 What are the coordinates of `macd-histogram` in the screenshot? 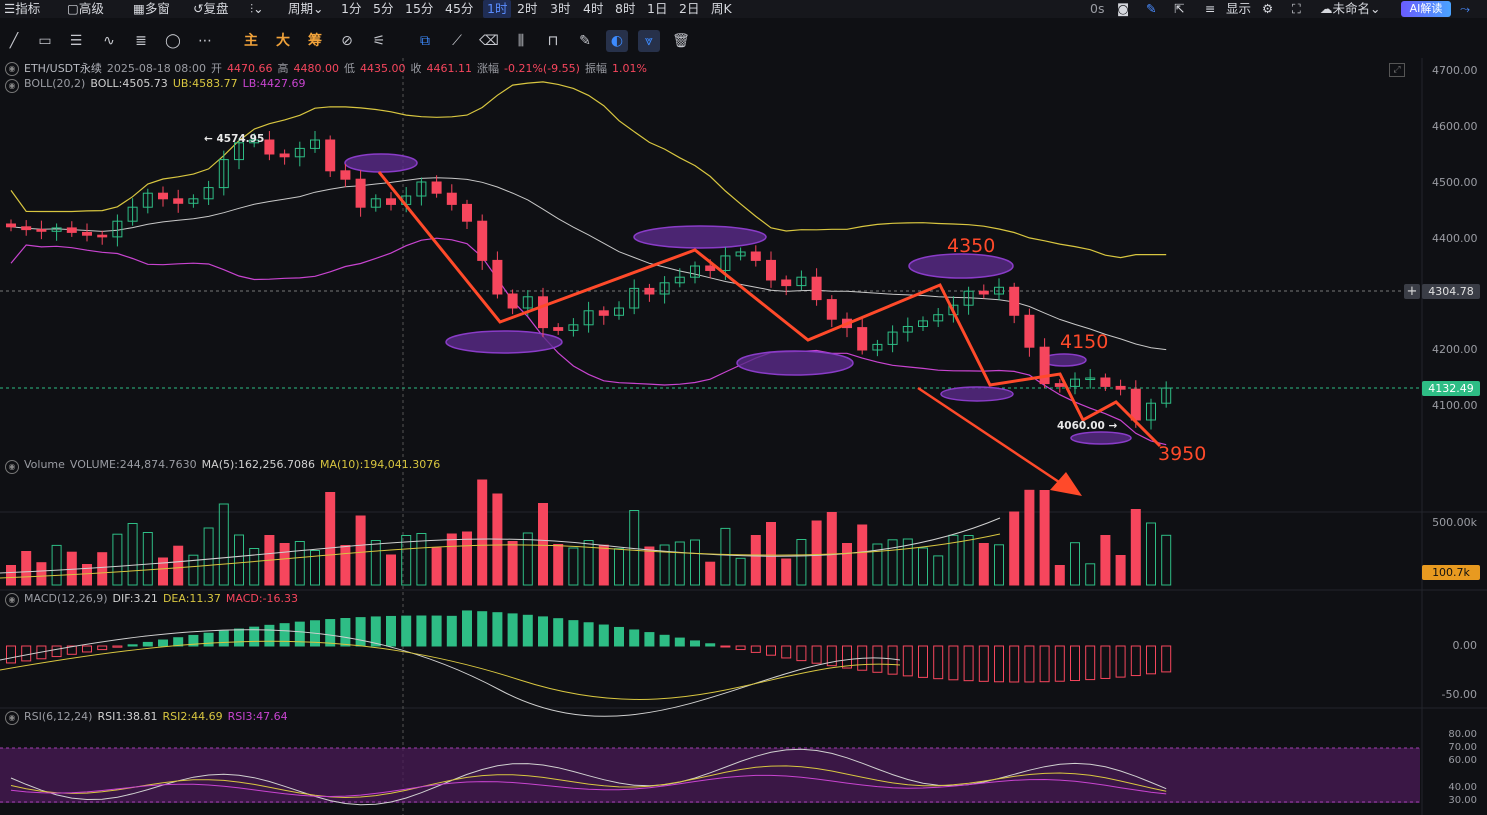 It's located at (586, 663).